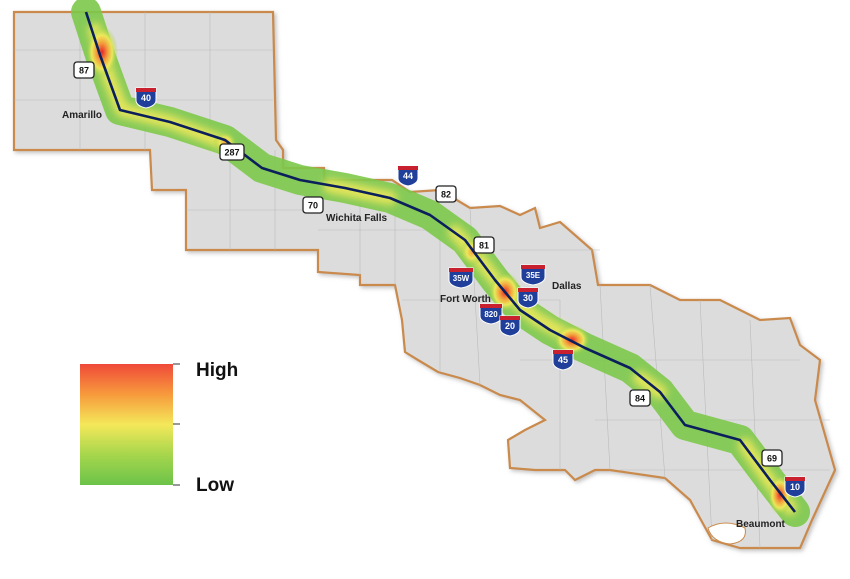  I want to click on us-route-number: 81, so click(484, 246).